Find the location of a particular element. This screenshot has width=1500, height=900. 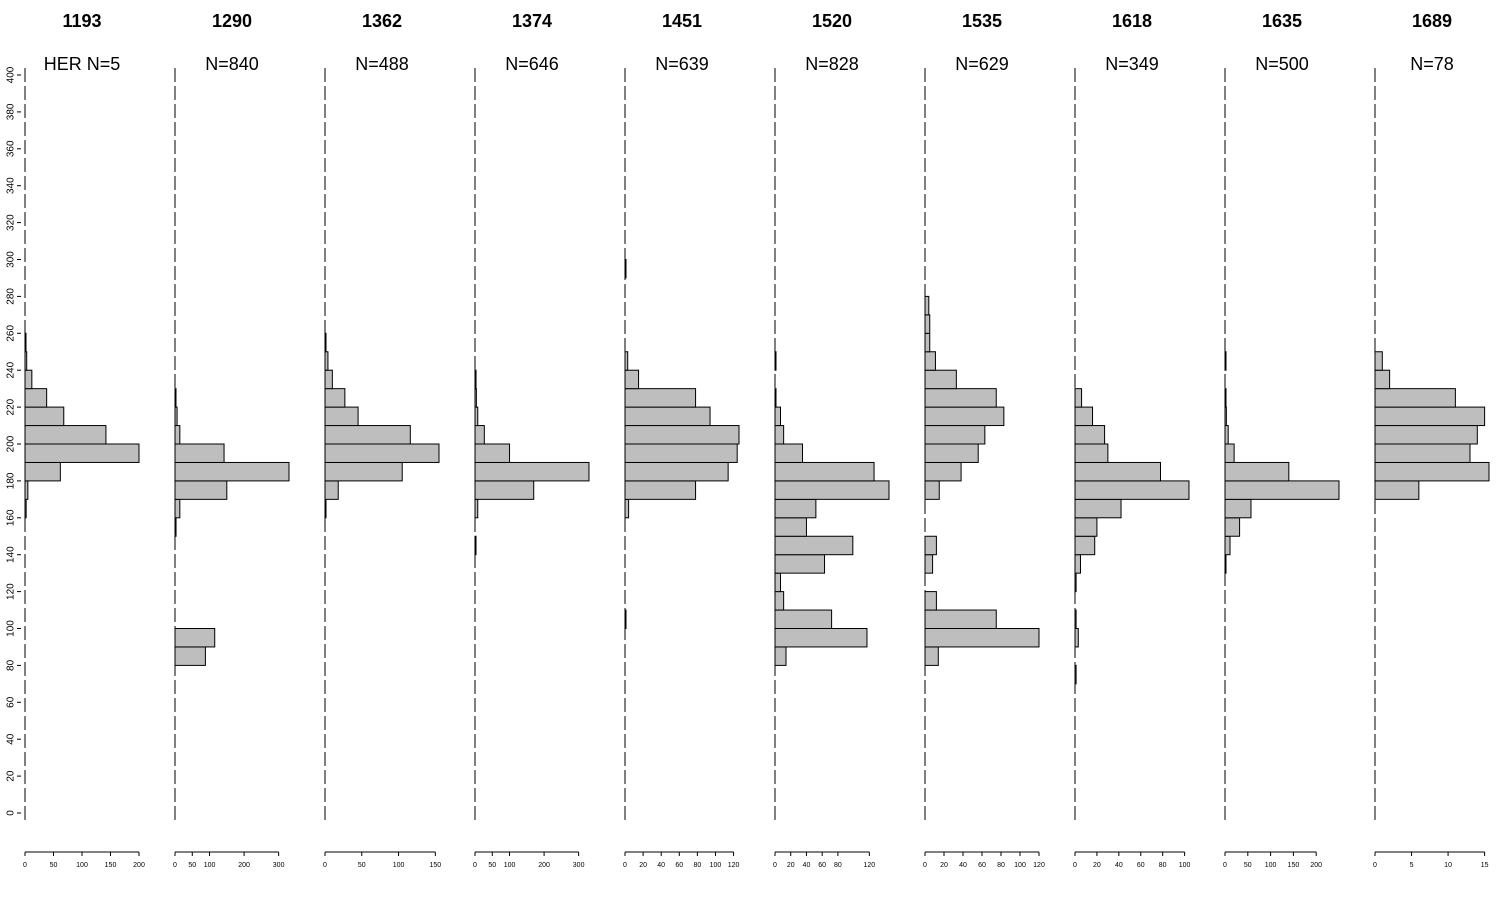

histogram-panel: 1193 HER N=5 0 50 100 150 200 is located at coordinates (84, 440).